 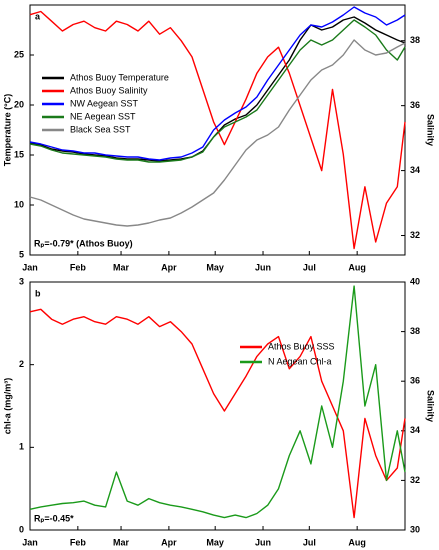 What do you see at coordinates (83, 243) in the screenshot?
I see `annotation: Rₚ=-0.79* (Athos Buoy)` at bounding box center [83, 243].